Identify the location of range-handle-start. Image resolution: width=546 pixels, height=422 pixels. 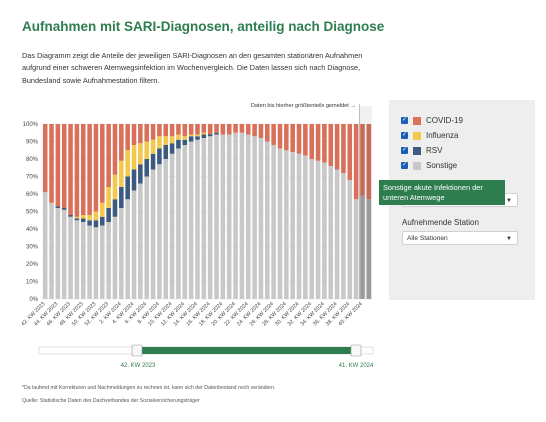
(137, 350).